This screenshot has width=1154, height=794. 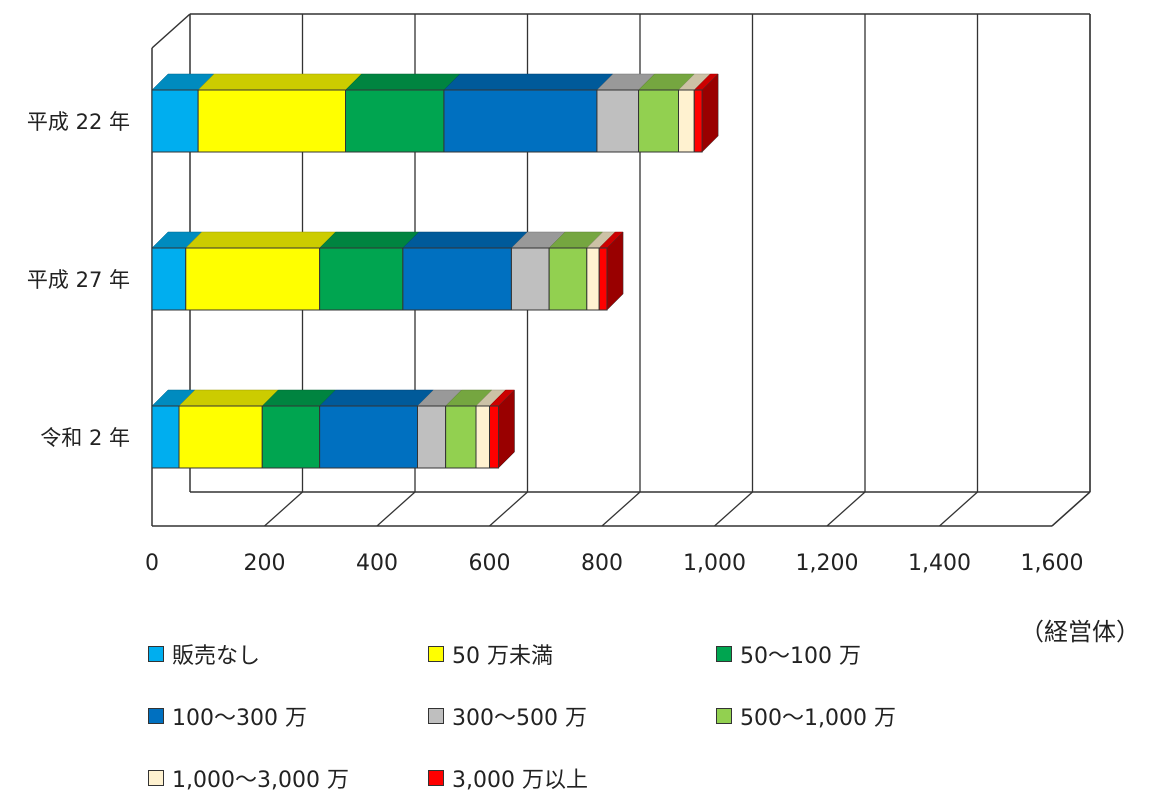 What do you see at coordinates (260, 780) in the screenshot?
I see `legend-label: 1,000〜3,000 万` at bounding box center [260, 780].